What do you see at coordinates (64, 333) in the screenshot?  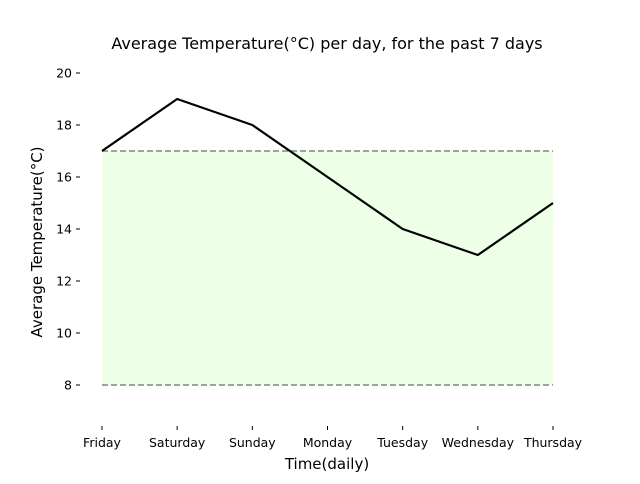 I see `y-tick-label-10: 10` at bounding box center [64, 333].